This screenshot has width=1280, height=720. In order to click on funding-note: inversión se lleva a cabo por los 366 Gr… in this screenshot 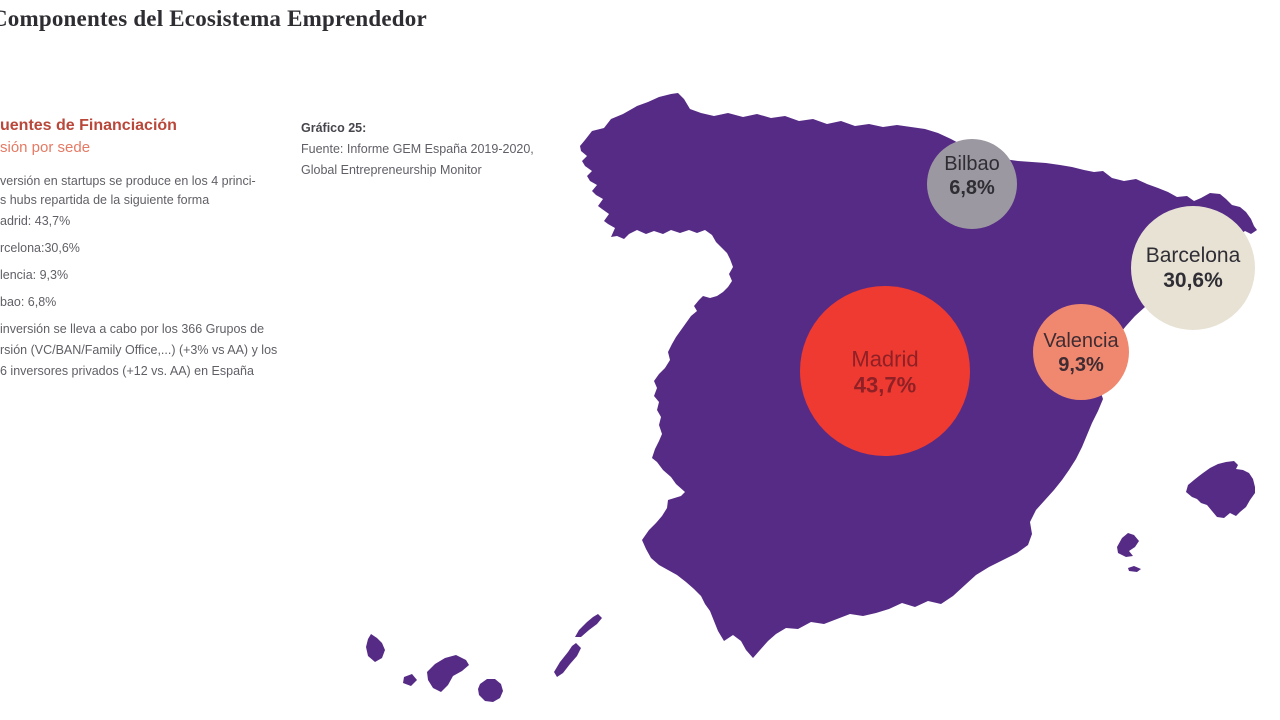, I will do `click(160, 350)`.